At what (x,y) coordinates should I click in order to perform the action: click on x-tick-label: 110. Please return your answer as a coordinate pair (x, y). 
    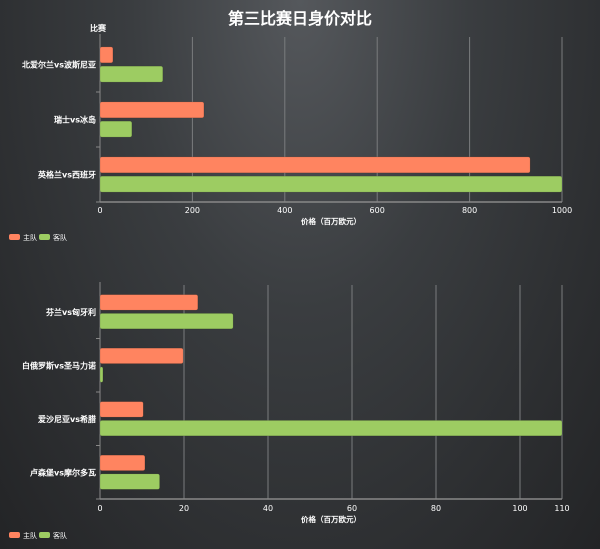
    Looking at the image, I should click on (561, 508).